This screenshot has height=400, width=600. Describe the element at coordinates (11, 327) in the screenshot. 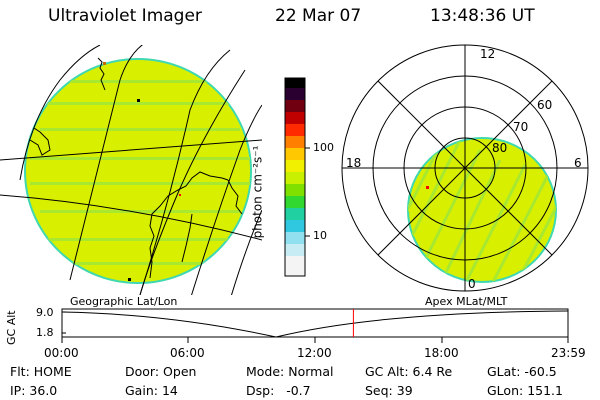

I see `timeline-y-label: GC Alt` at that location.